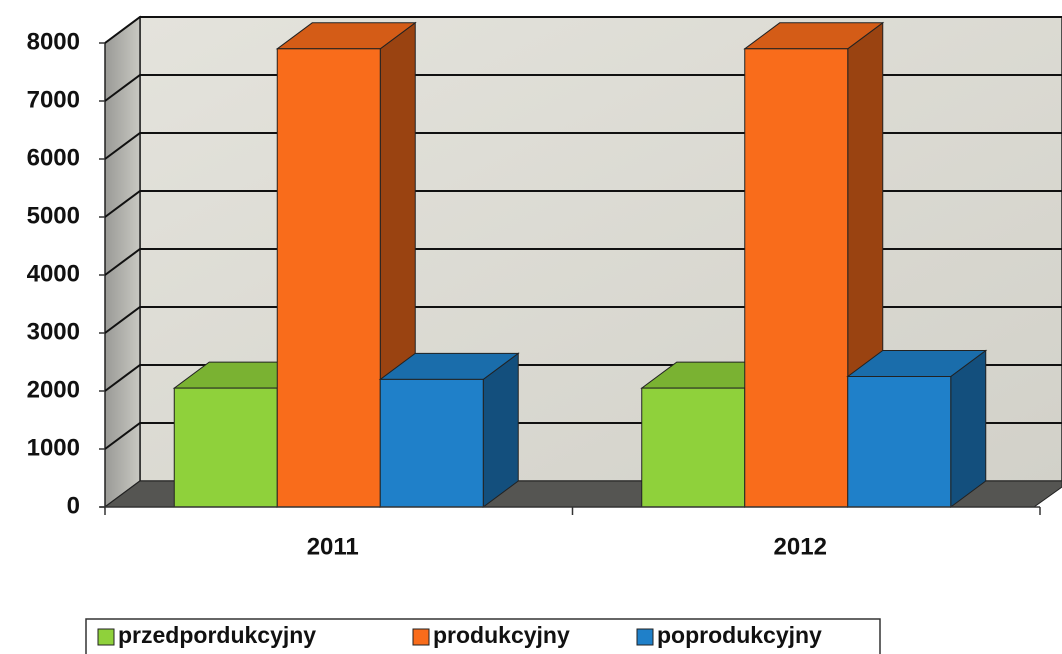 The height and width of the screenshot is (654, 1062). What do you see at coordinates (53, 331) in the screenshot?
I see `y-tick-label: 3000` at bounding box center [53, 331].